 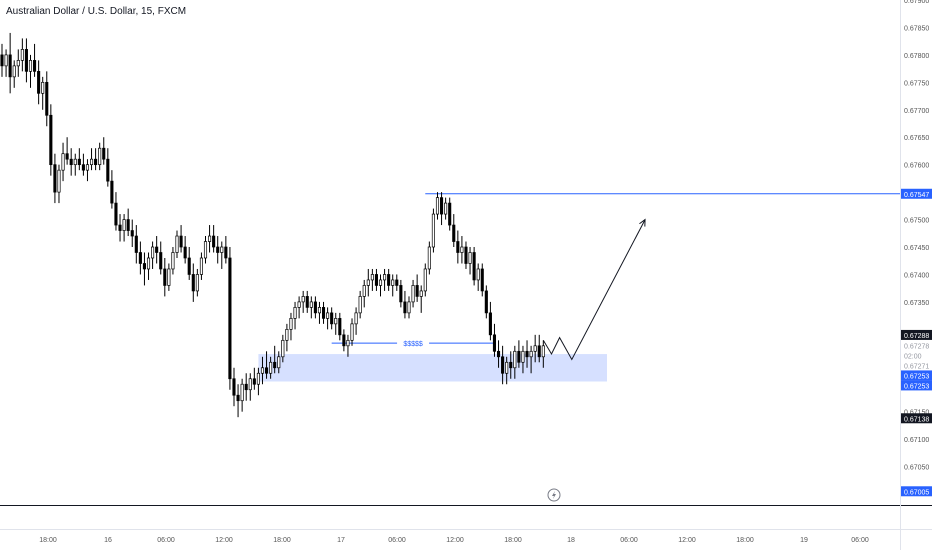 I want to click on price-tick-label: 0.67900, so click(x=916, y=2).